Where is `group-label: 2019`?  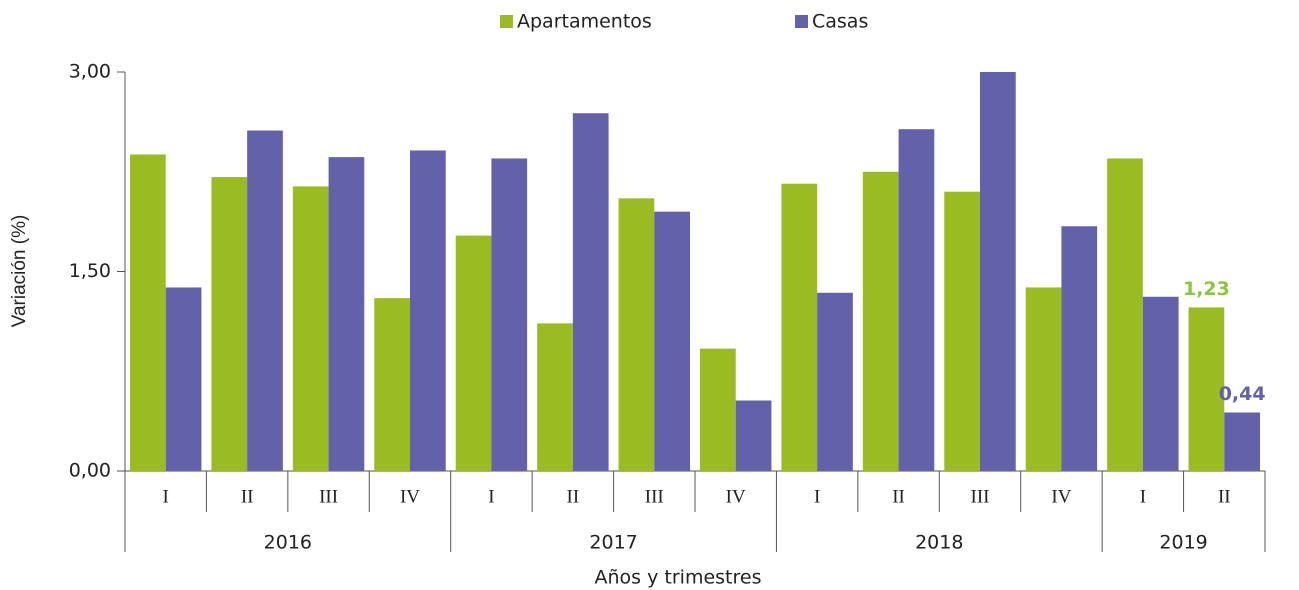 group-label: 2019 is located at coordinates (1183, 543).